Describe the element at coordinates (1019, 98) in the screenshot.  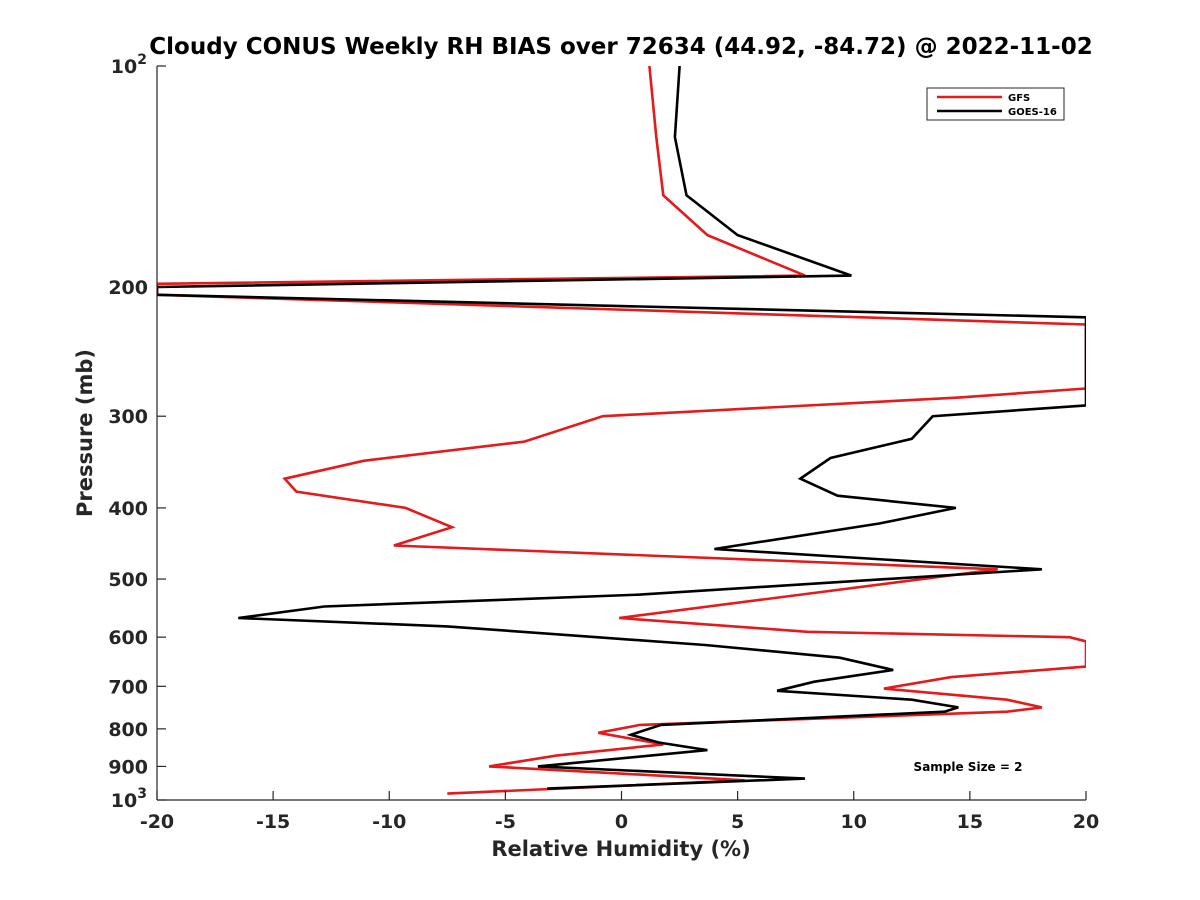
I see `legend-label-gfs: GFS` at that location.